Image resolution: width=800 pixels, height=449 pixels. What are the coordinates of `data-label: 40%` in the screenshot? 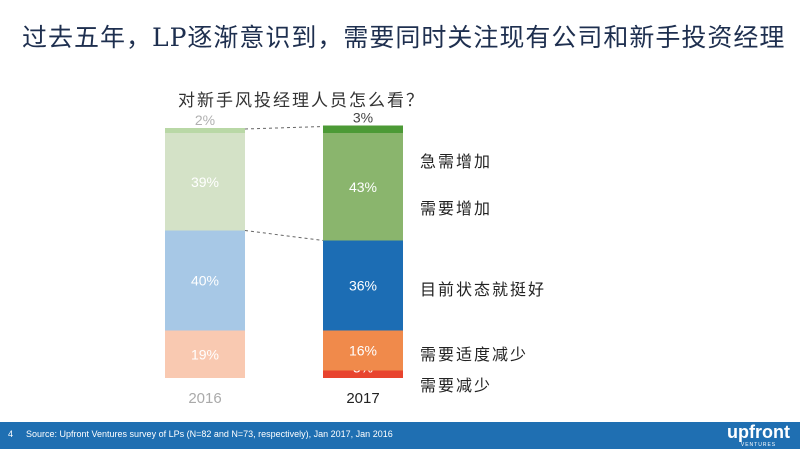 It's located at (205, 281).